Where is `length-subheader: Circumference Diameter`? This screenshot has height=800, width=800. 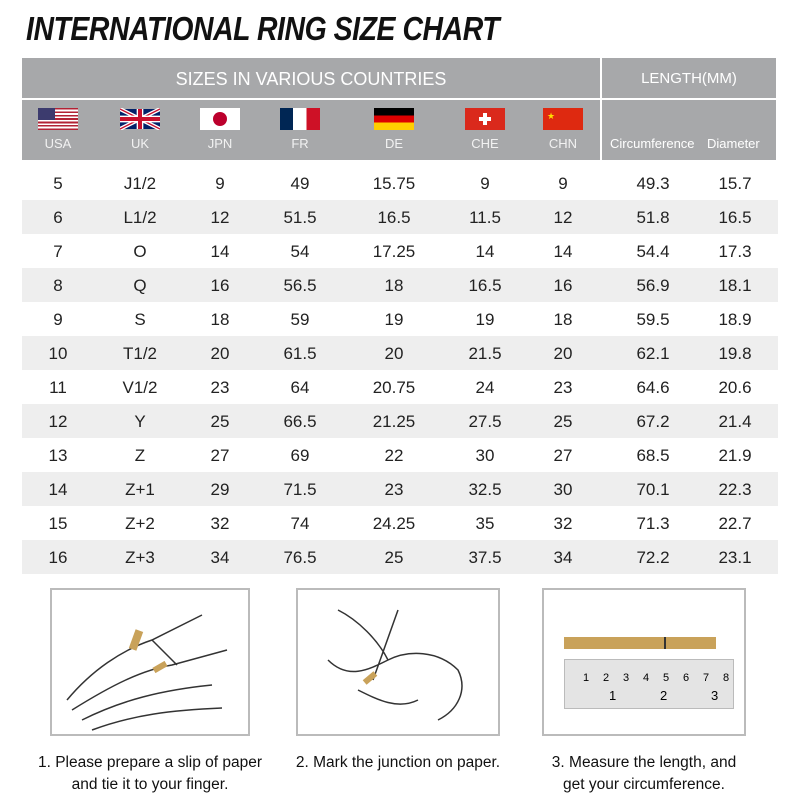
length-subheader: Circumference Diameter is located at coordinates (689, 130).